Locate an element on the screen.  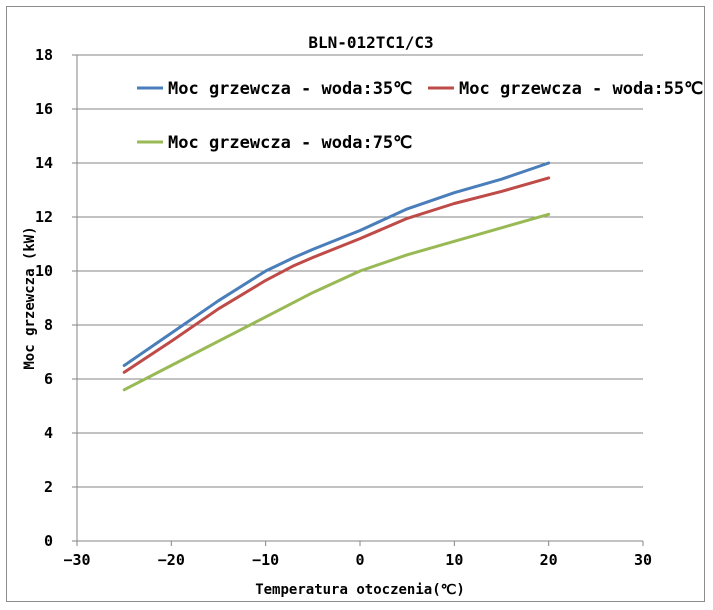
legend-label-1: Moc grzewcza - woda:35℃ is located at coordinates (290, 89).